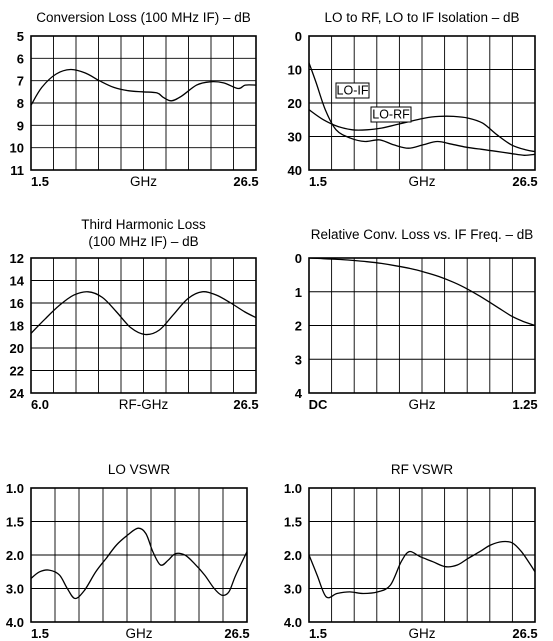 This screenshot has width=553, height=641. Describe the element at coordinates (17, 326) in the screenshot. I see `y-tick-label: 18` at that location.